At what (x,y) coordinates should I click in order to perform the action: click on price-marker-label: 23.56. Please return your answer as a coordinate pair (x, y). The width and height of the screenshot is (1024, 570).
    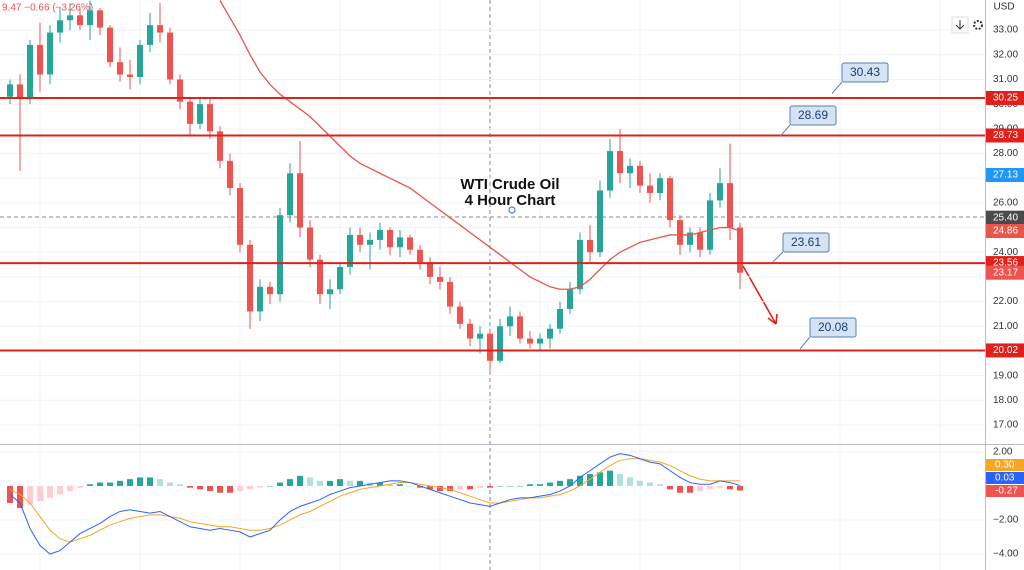
    Looking at the image, I should click on (1005, 263).